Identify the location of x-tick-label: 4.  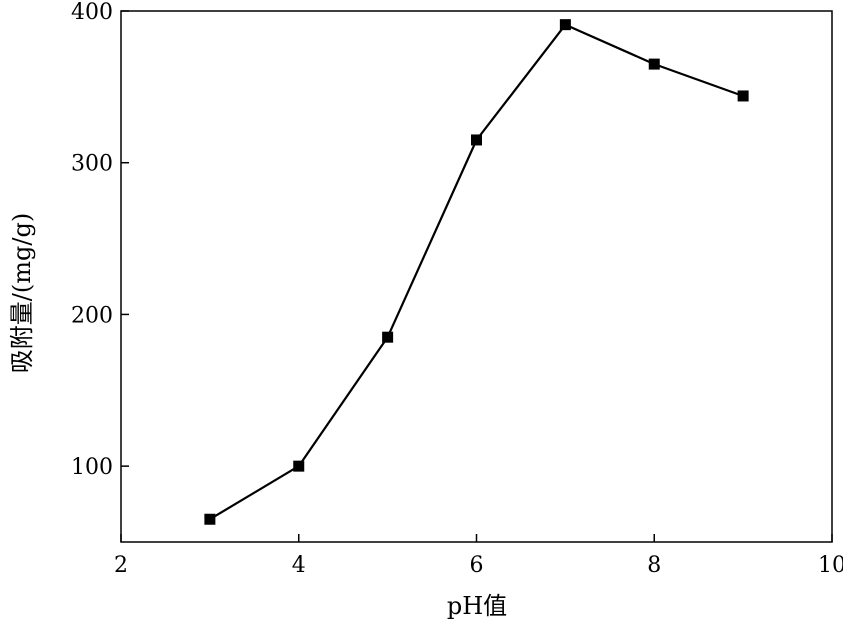
(299, 565).